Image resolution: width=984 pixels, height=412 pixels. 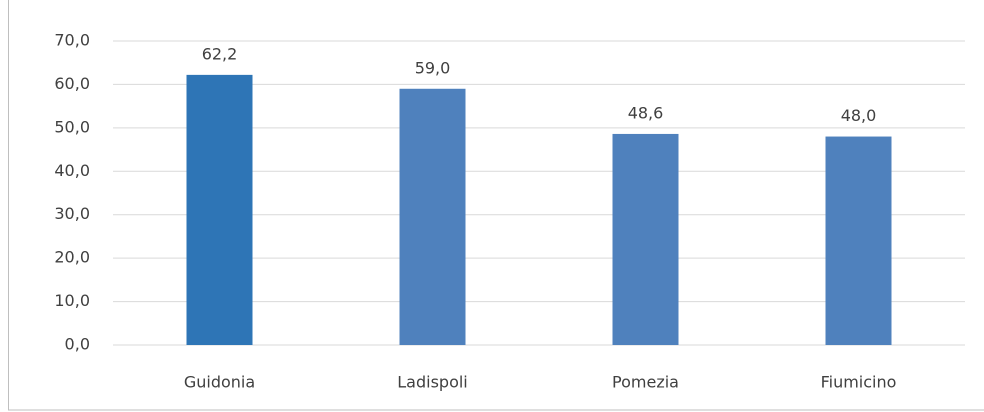 What do you see at coordinates (433, 67) in the screenshot?
I see `value-label: 59,0` at bounding box center [433, 67].